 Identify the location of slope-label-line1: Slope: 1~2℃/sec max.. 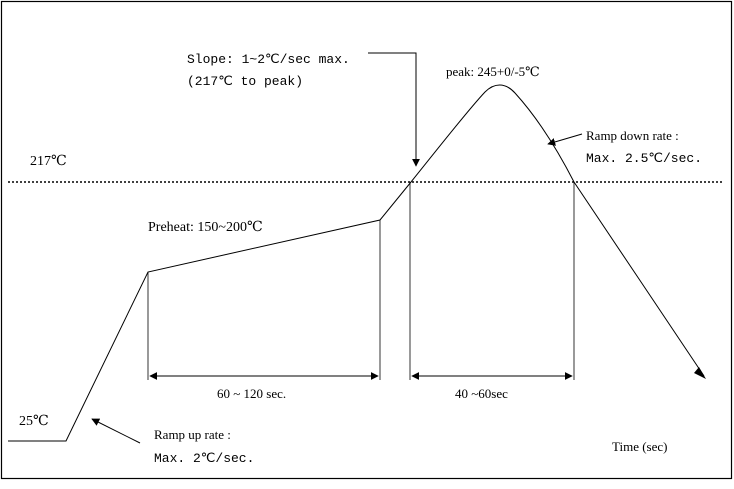
(268, 59).